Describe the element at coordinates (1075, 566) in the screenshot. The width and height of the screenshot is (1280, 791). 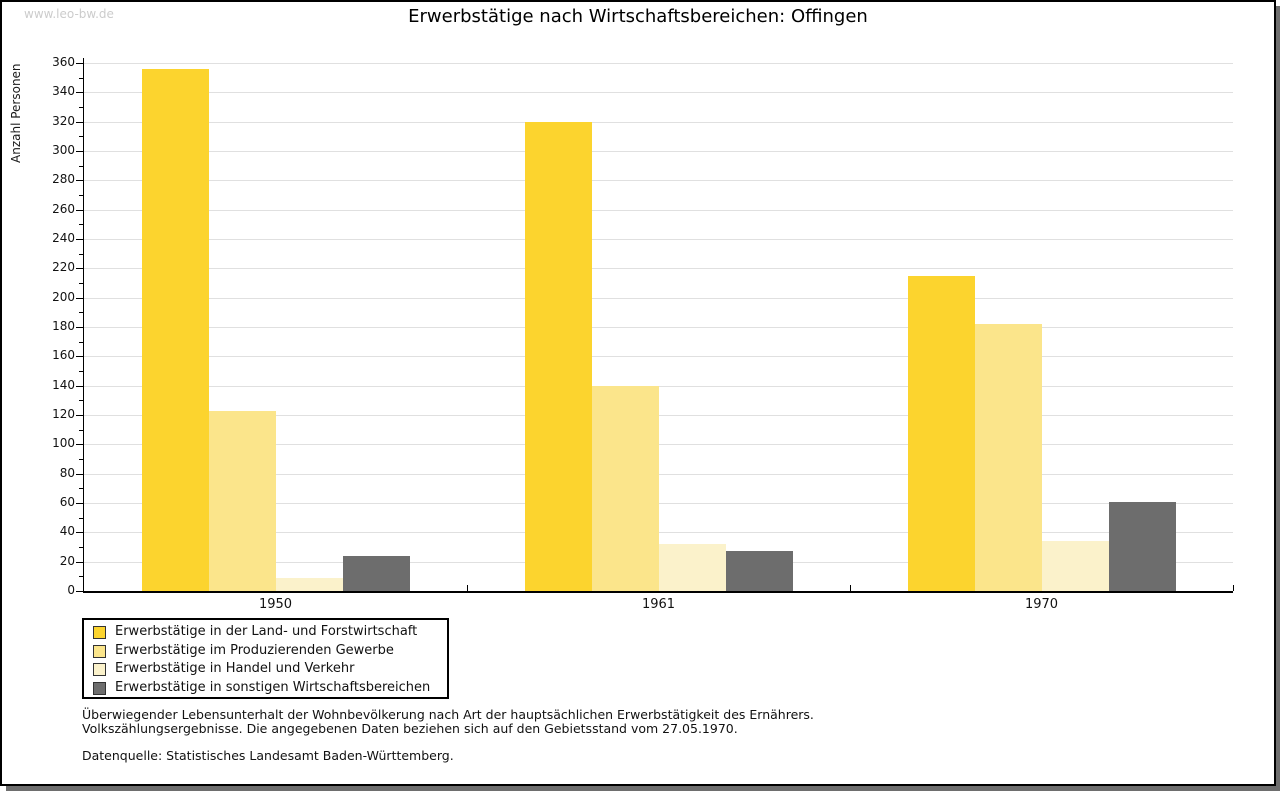
I see `bar-1970-s3` at that location.